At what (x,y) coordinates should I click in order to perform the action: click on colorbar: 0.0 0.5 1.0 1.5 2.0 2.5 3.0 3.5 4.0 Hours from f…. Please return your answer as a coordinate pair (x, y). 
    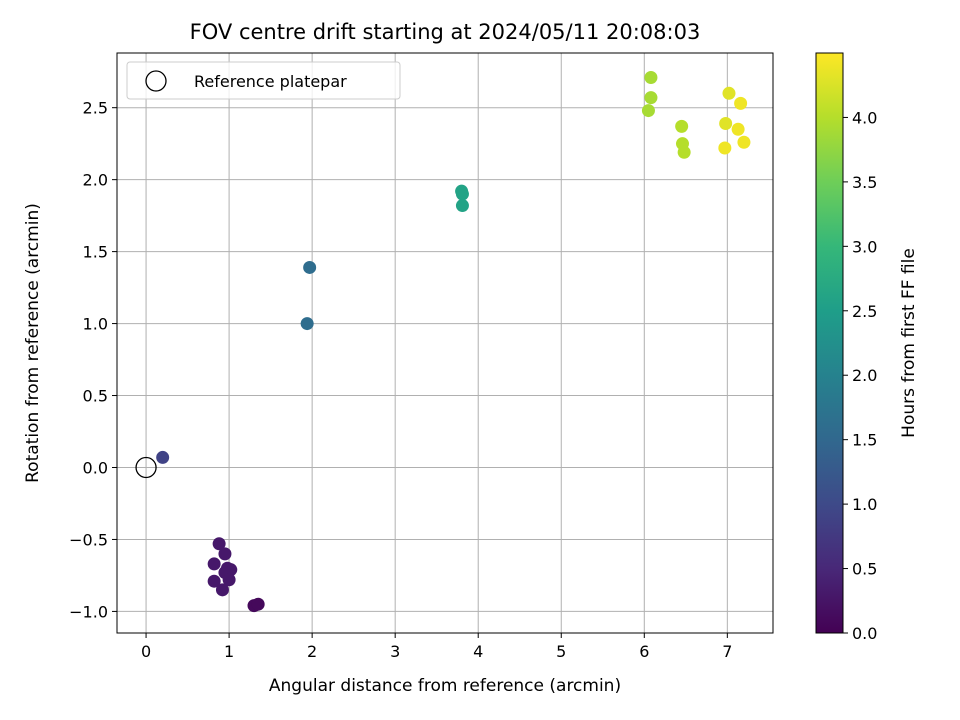
    Looking at the image, I should click on (867, 347).